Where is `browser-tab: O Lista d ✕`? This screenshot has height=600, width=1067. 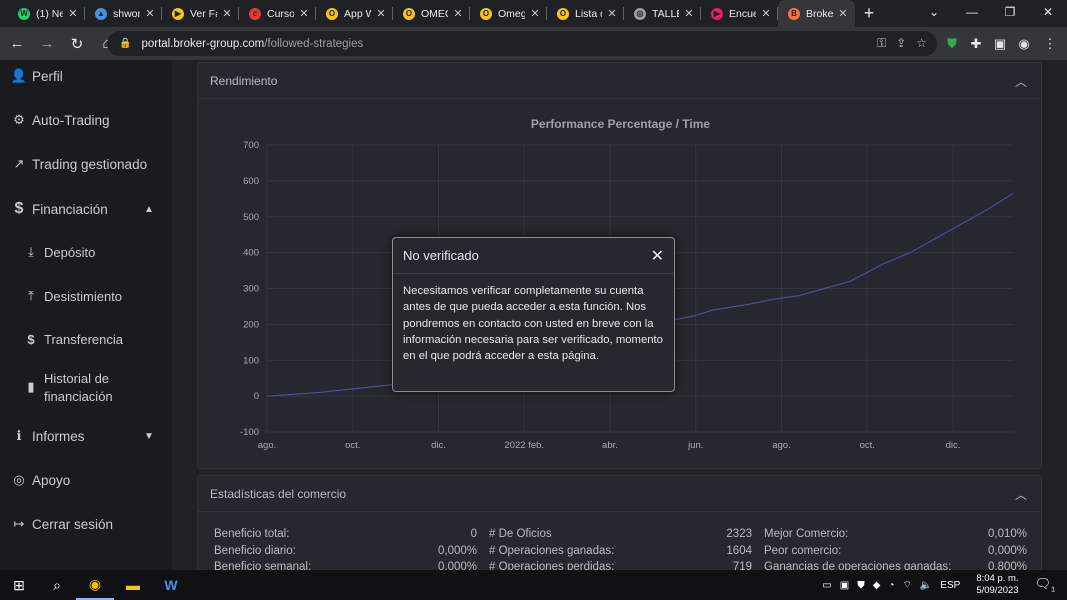
browser-tab: O Lista d ✕ is located at coordinates (585, 13).